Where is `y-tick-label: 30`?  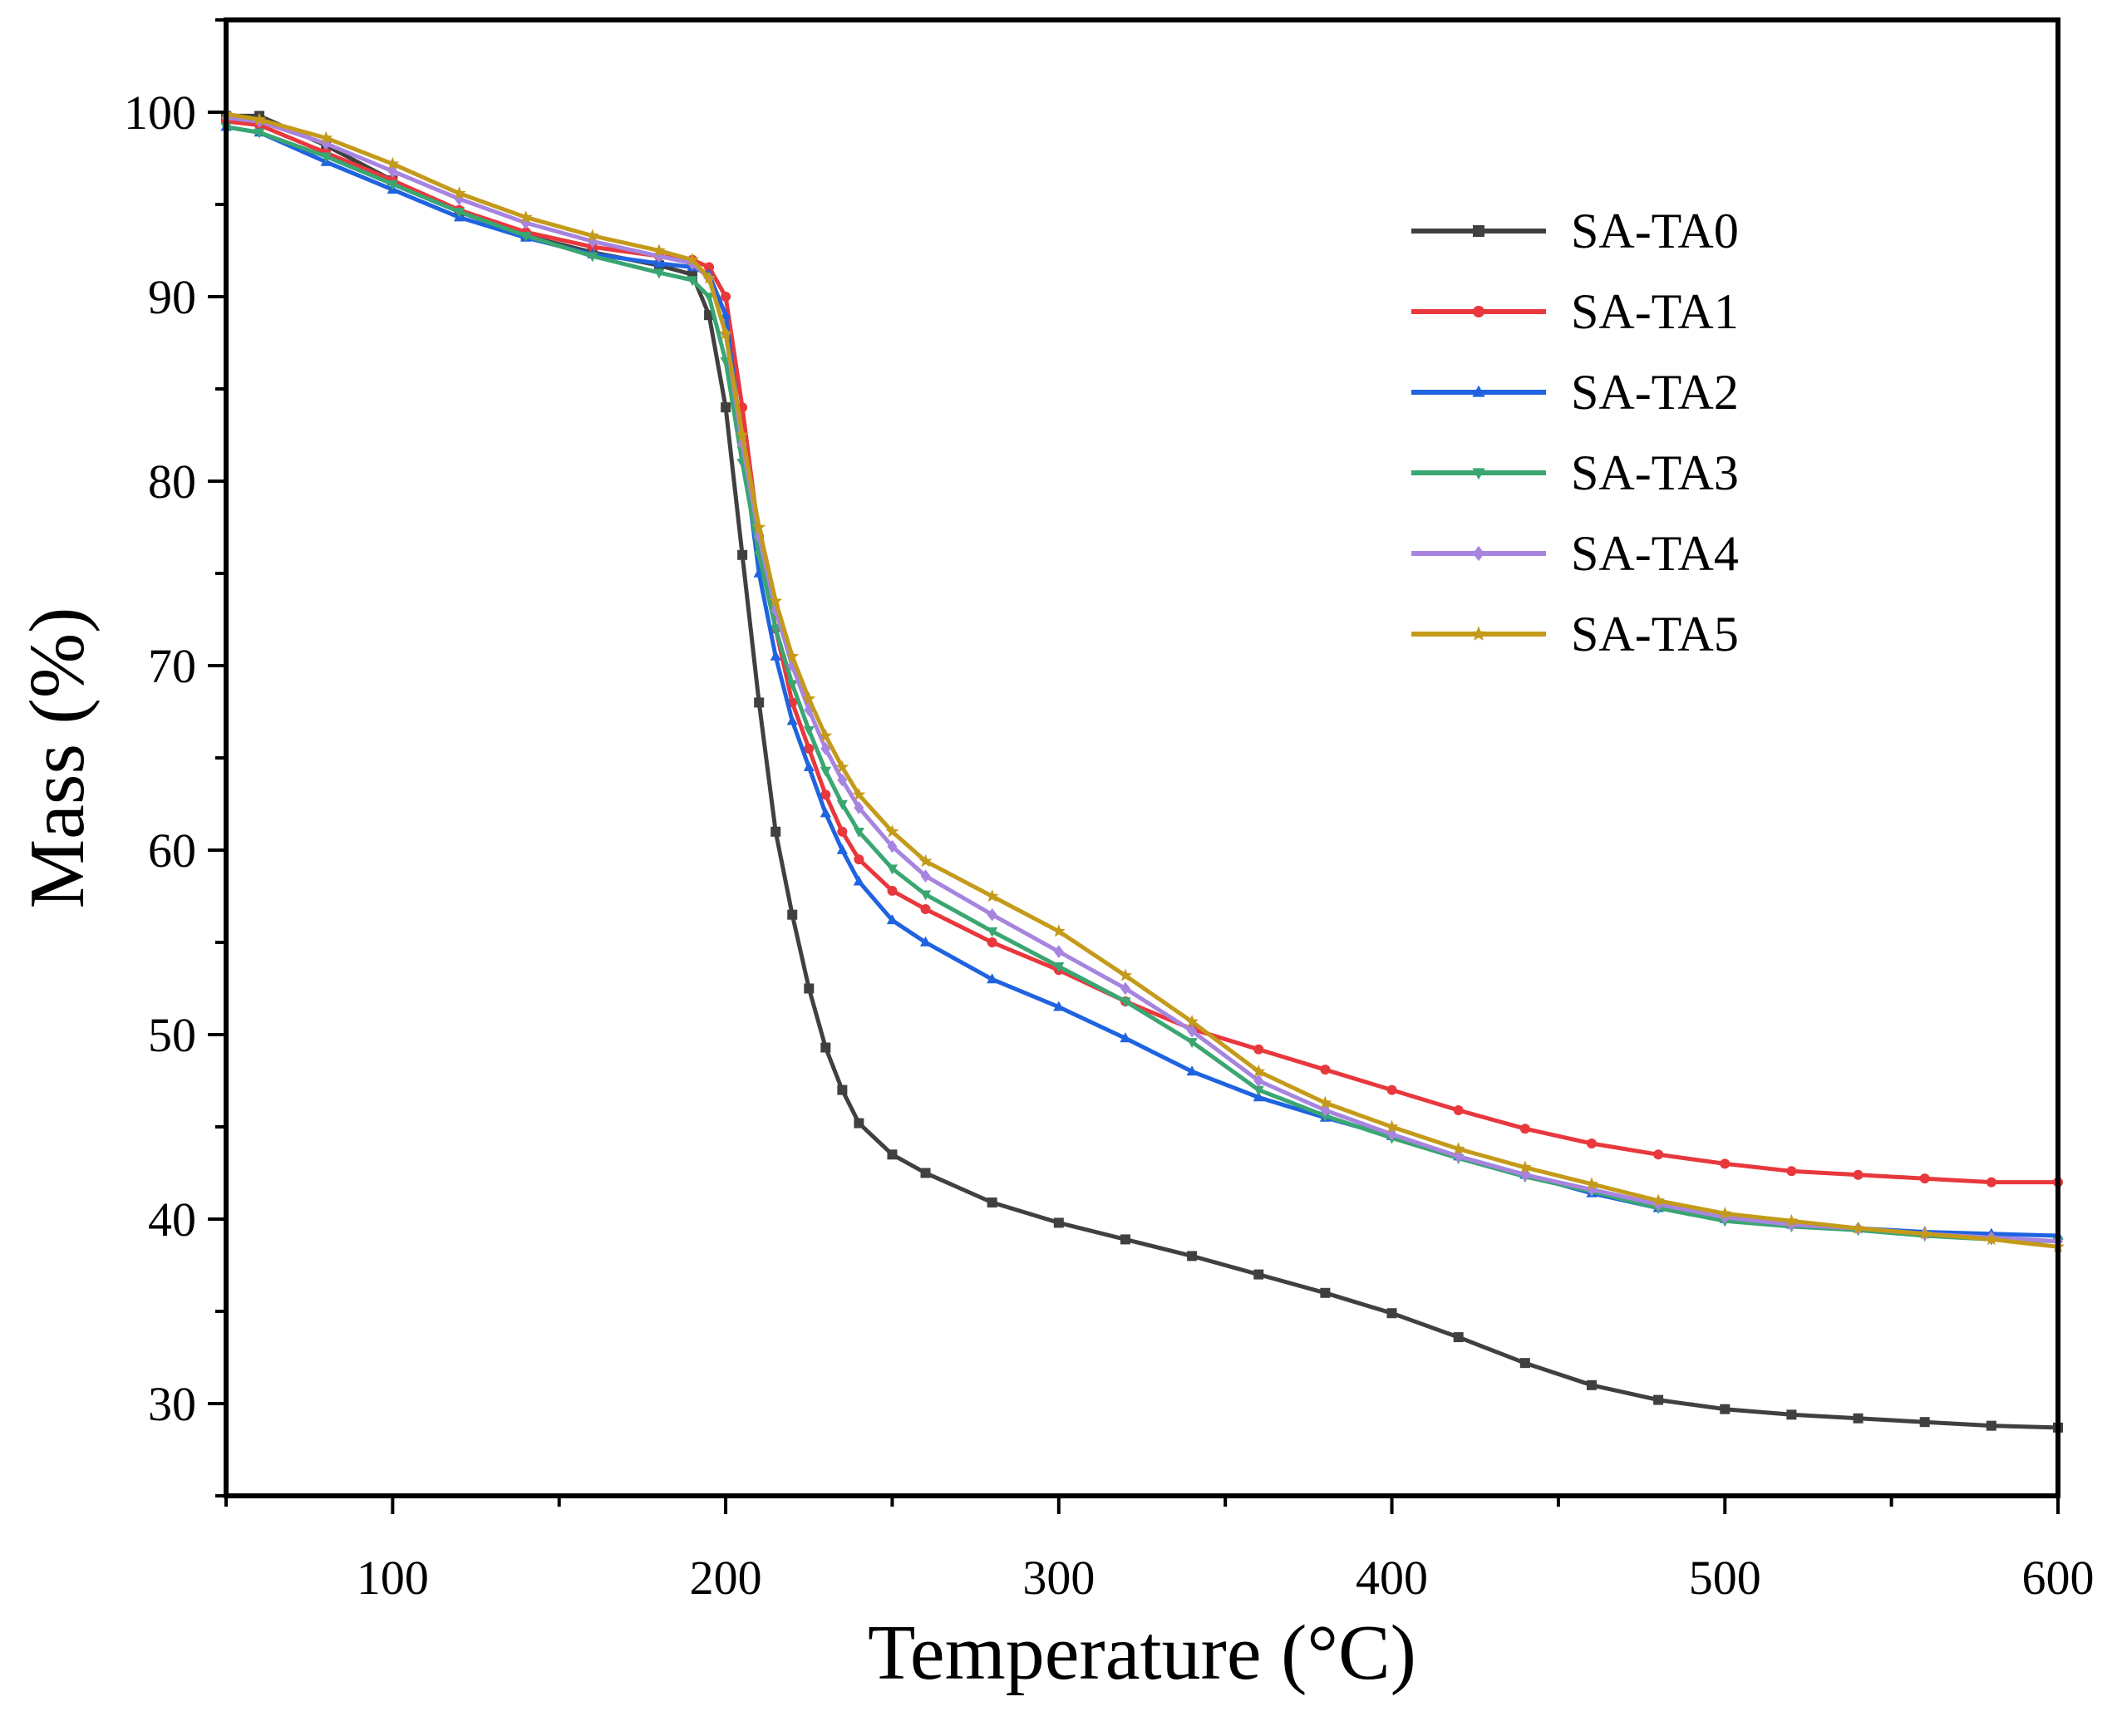
y-tick-label: 30 is located at coordinates (172, 1404).